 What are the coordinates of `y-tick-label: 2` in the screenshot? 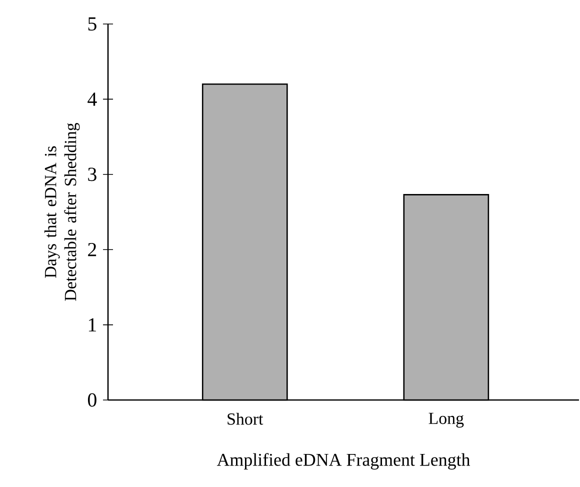 It's located at (92, 249).